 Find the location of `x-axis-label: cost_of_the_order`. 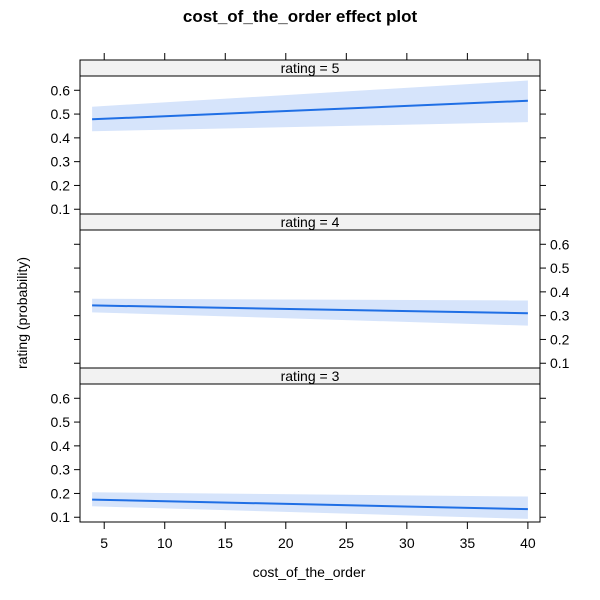

x-axis-label: cost_of_the_order is located at coordinates (309, 572).